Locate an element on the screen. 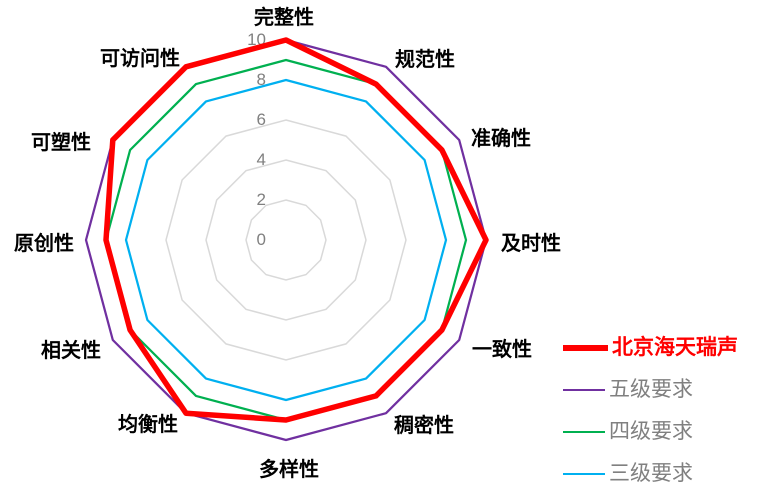 The image size is (758, 501). legend-item-1: 五级要求 is located at coordinates (650, 390).